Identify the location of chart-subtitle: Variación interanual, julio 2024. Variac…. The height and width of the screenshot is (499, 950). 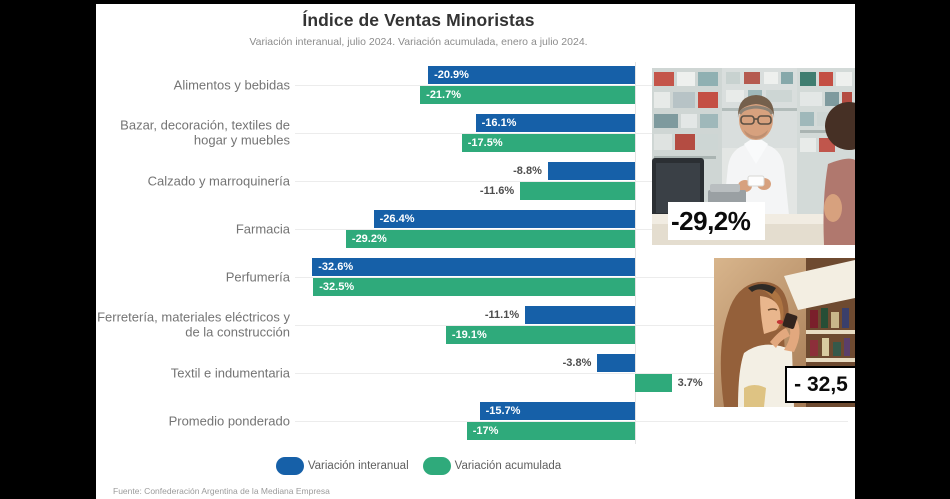
(418, 42).